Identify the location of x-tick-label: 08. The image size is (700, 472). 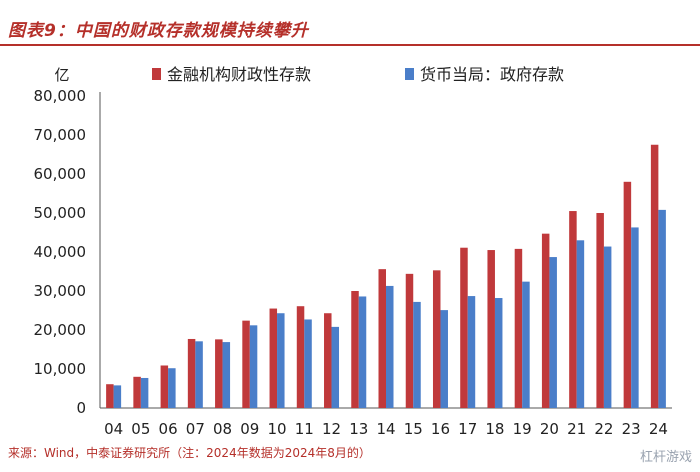
(222, 429).